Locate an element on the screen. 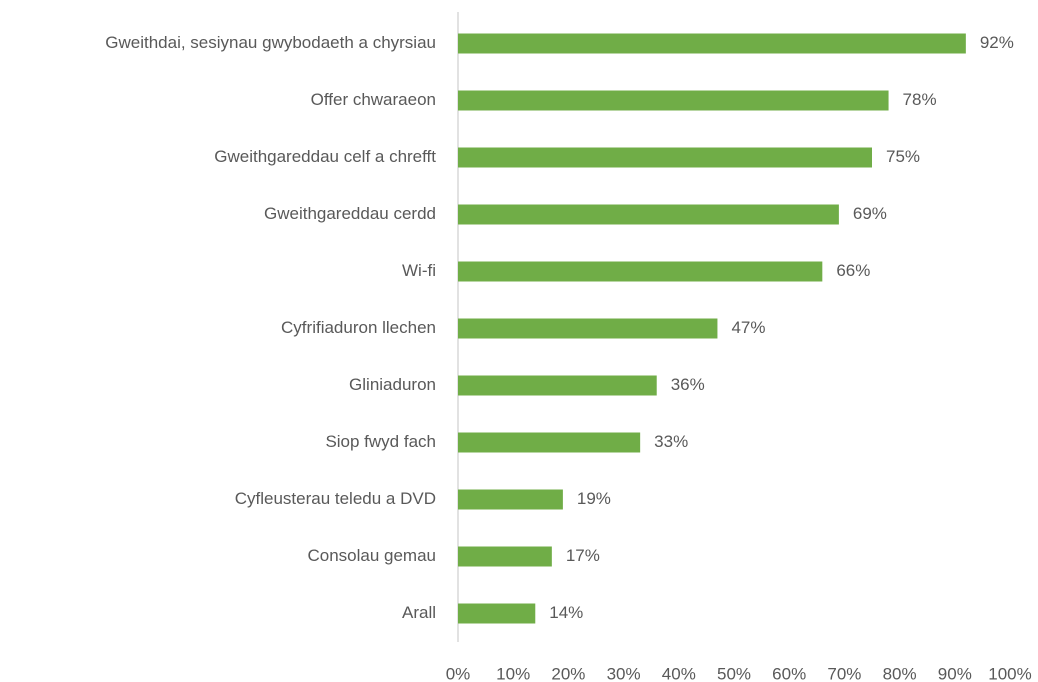  data-label: 47% is located at coordinates (748, 327).